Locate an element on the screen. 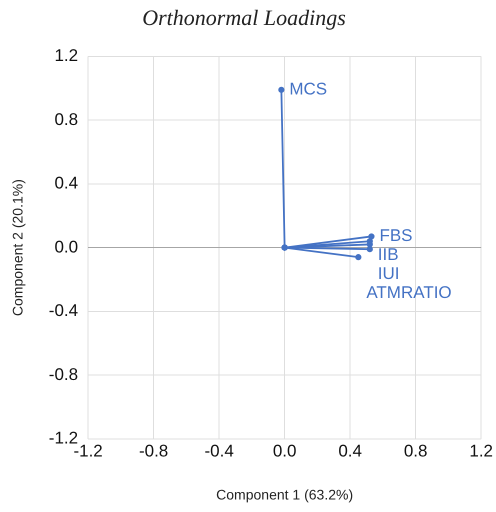 The height and width of the screenshot is (512, 496). y-tick-label: 1.2 is located at coordinates (66, 56).